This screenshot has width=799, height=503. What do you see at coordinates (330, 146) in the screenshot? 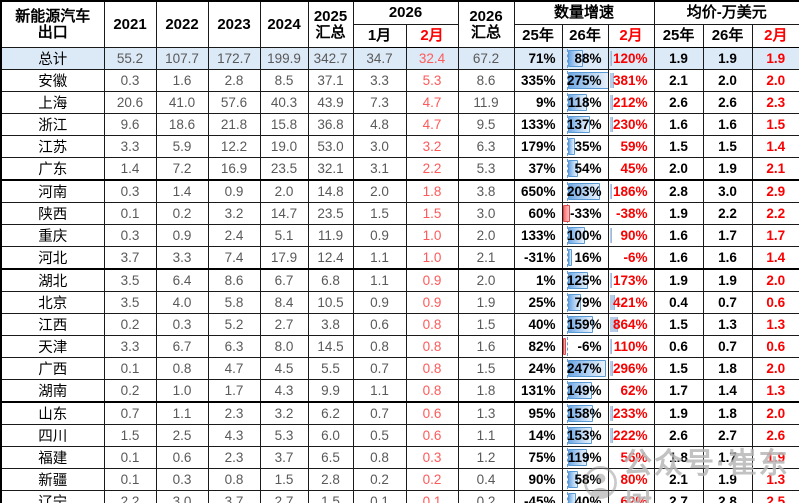
I see `table-cell: 53.0` at bounding box center [330, 146].